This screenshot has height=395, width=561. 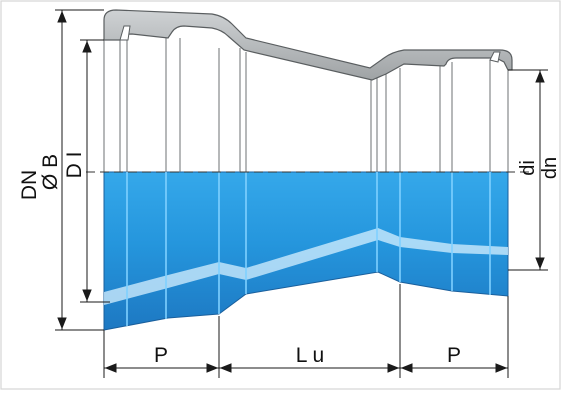 What do you see at coordinates (454, 355) in the screenshot?
I see `label-p-right: P` at bounding box center [454, 355].